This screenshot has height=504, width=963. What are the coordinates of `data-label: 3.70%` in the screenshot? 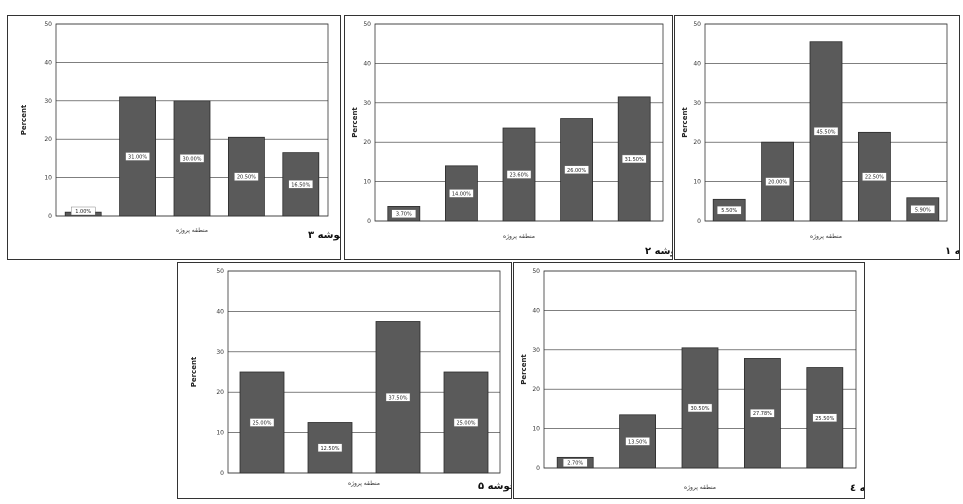 It's located at (404, 215).